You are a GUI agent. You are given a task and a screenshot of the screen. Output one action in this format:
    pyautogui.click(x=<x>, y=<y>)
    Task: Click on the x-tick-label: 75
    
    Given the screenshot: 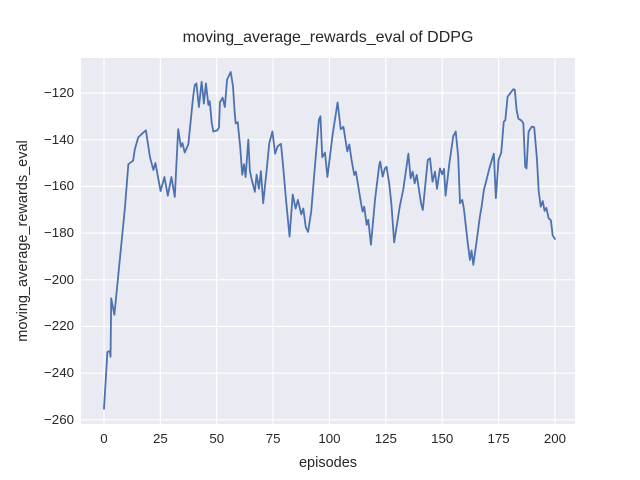 What is the action you would take?
    pyautogui.click(x=273, y=438)
    